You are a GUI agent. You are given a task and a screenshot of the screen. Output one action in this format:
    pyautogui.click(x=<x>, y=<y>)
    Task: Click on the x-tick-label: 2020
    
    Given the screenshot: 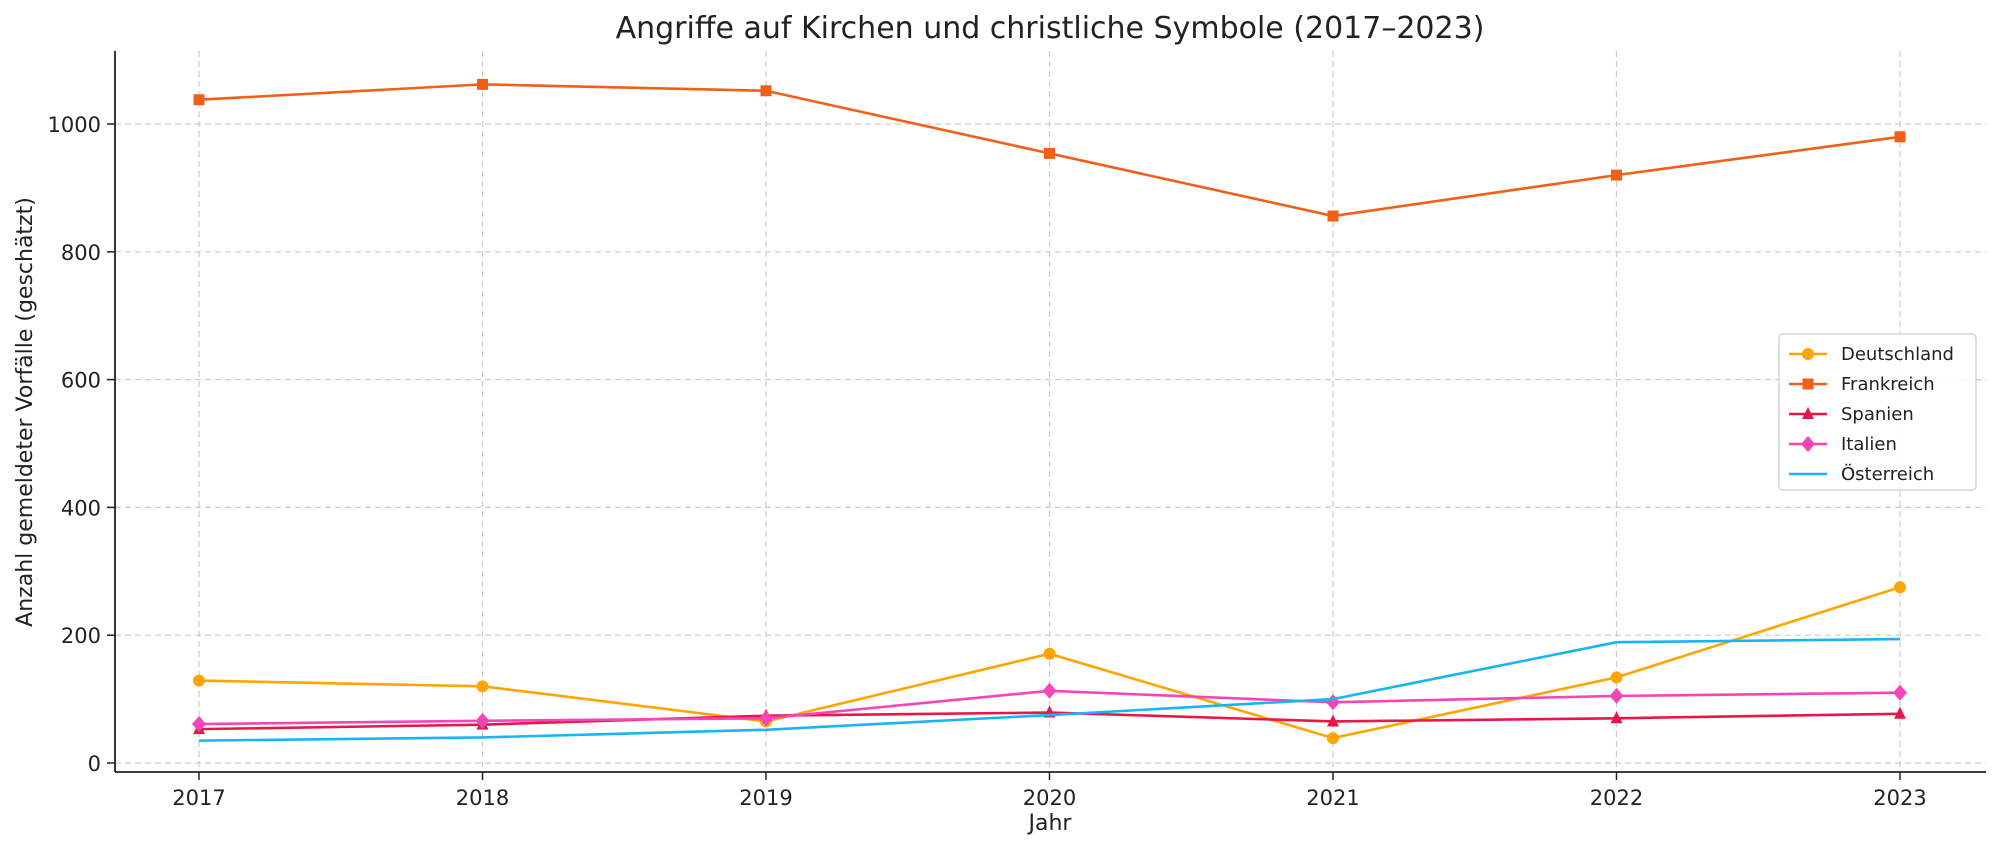 What is the action you would take?
    pyautogui.click(x=1049, y=798)
    